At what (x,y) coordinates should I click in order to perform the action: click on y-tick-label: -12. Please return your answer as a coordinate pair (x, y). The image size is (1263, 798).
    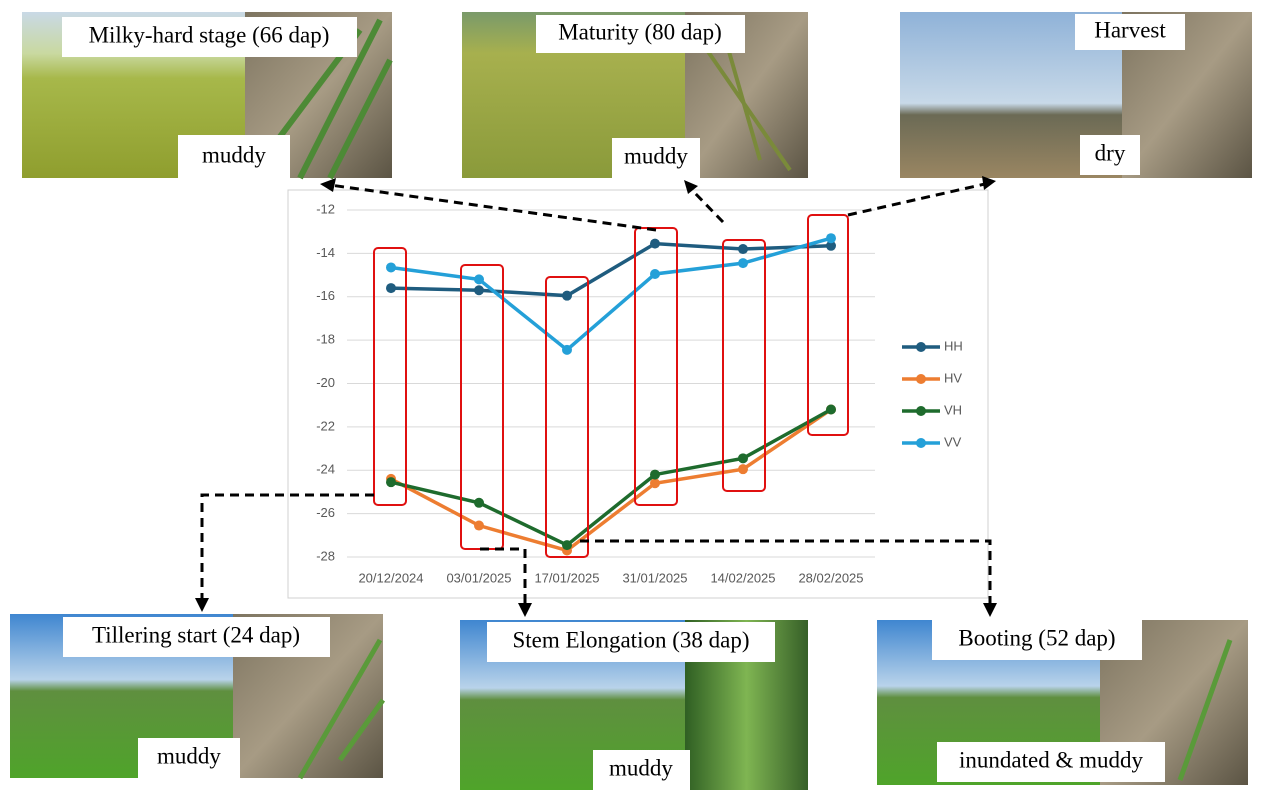
    Looking at the image, I should click on (325, 208).